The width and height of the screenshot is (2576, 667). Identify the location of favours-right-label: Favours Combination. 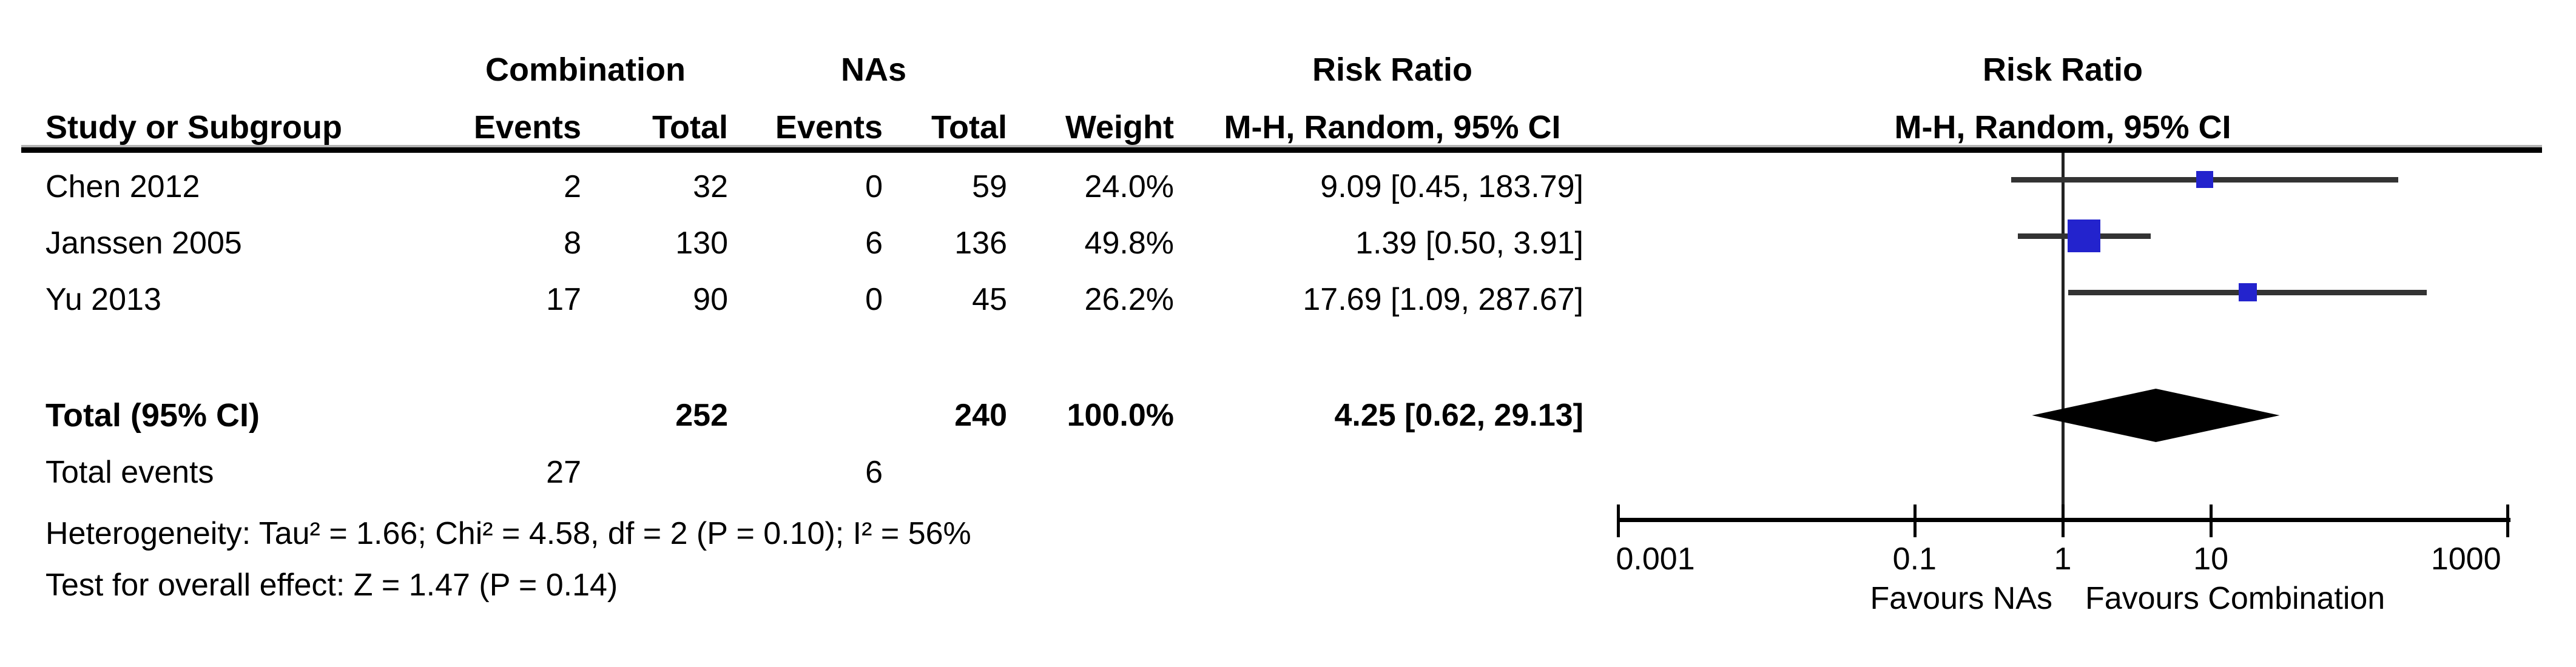
(2235, 598).